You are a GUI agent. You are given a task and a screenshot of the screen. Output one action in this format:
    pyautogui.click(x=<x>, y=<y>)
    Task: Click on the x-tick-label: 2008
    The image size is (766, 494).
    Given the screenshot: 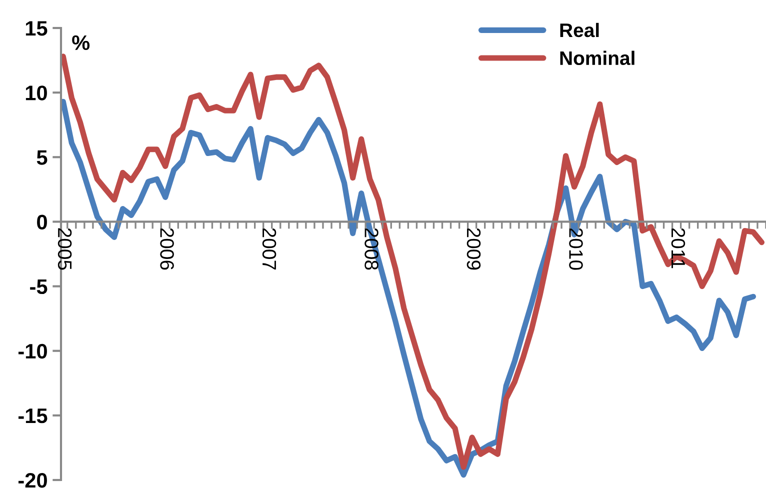 What is the action you would take?
    pyautogui.click(x=371, y=249)
    